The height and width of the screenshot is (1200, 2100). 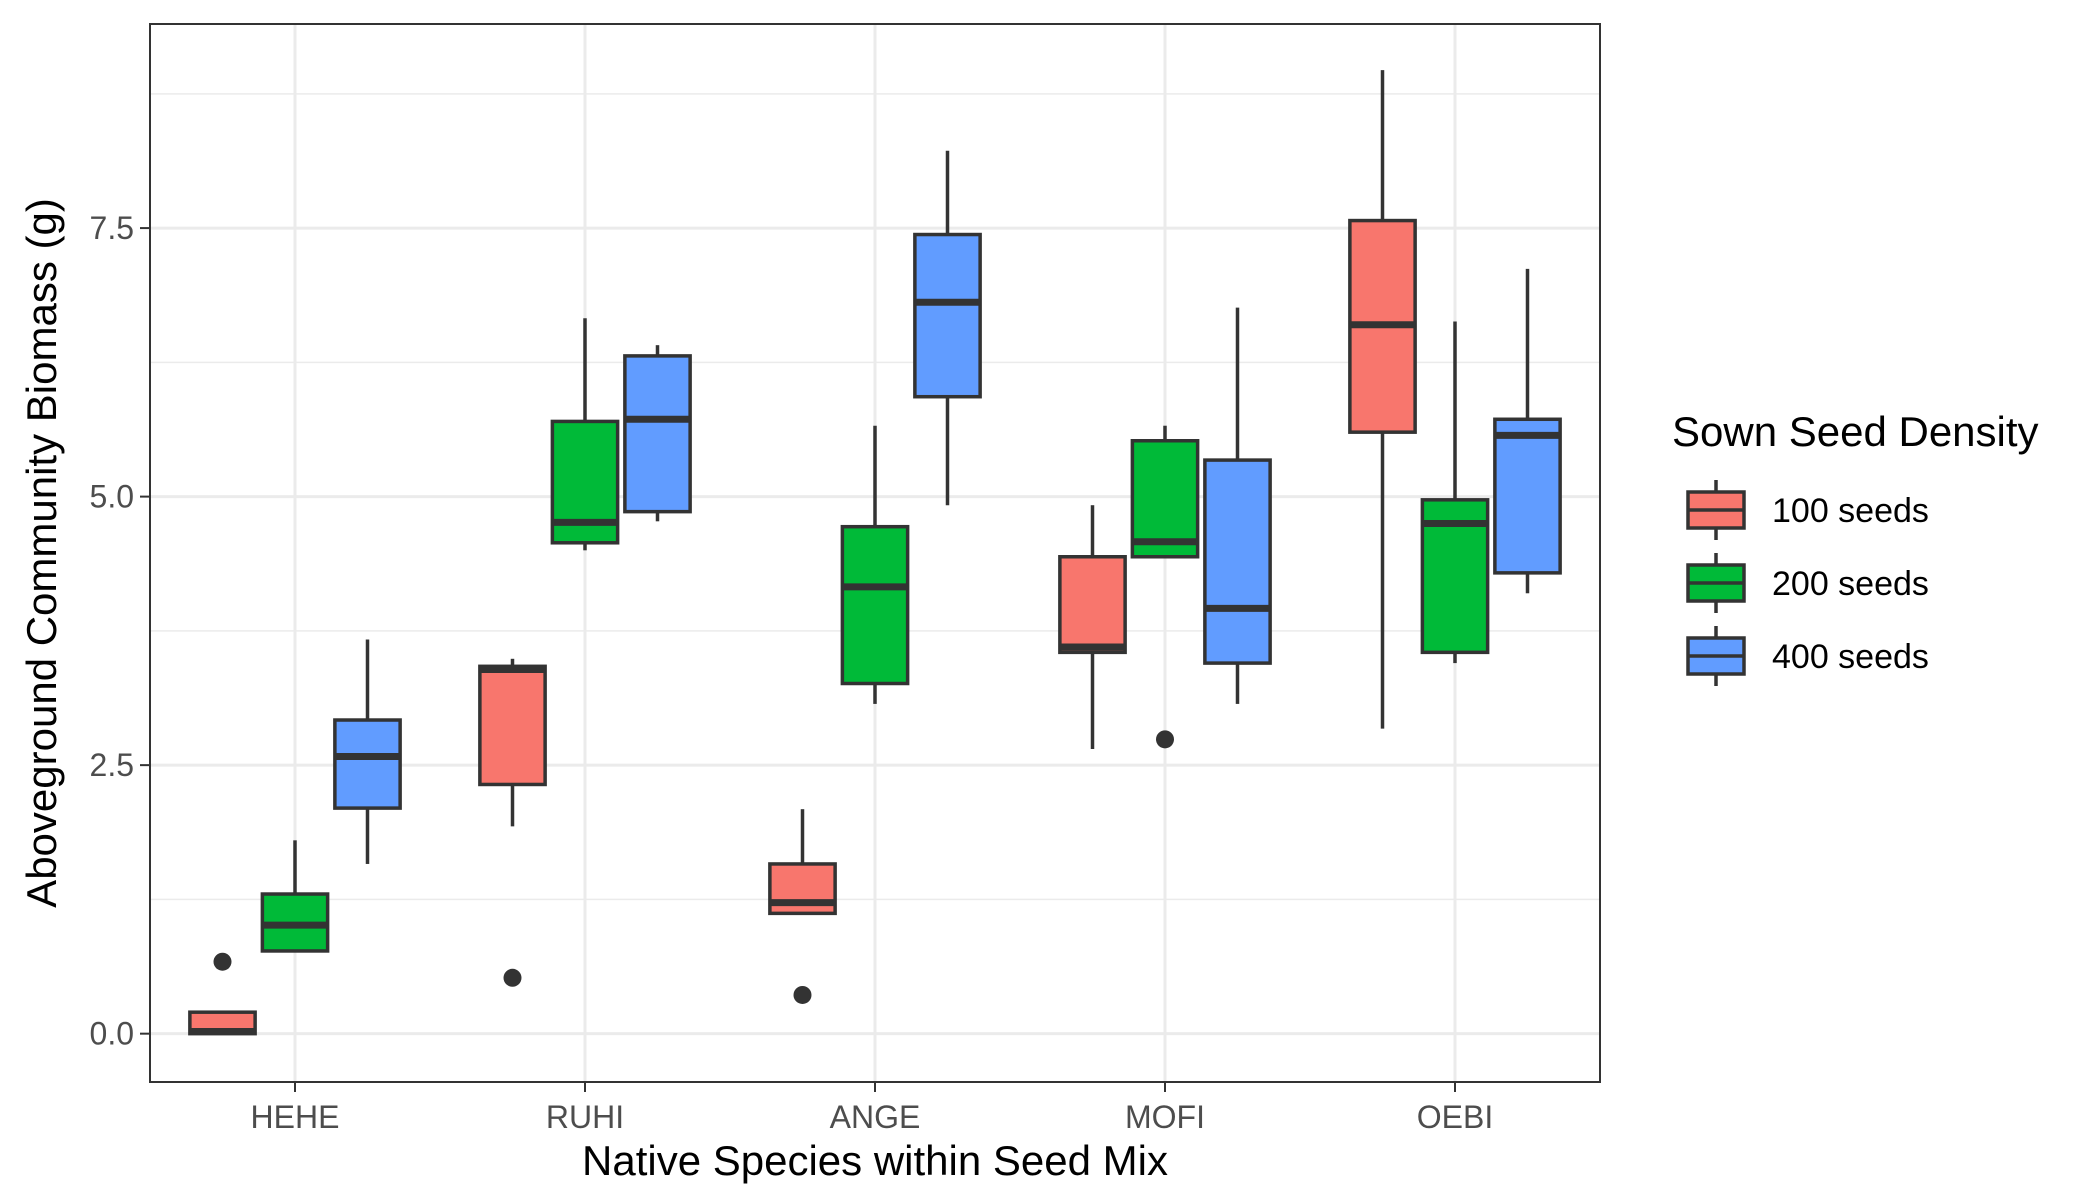 What do you see at coordinates (1455, 1117) in the screenshot?
I see `x-tick-label: OEBI` at bounding box center [1455, 1117].